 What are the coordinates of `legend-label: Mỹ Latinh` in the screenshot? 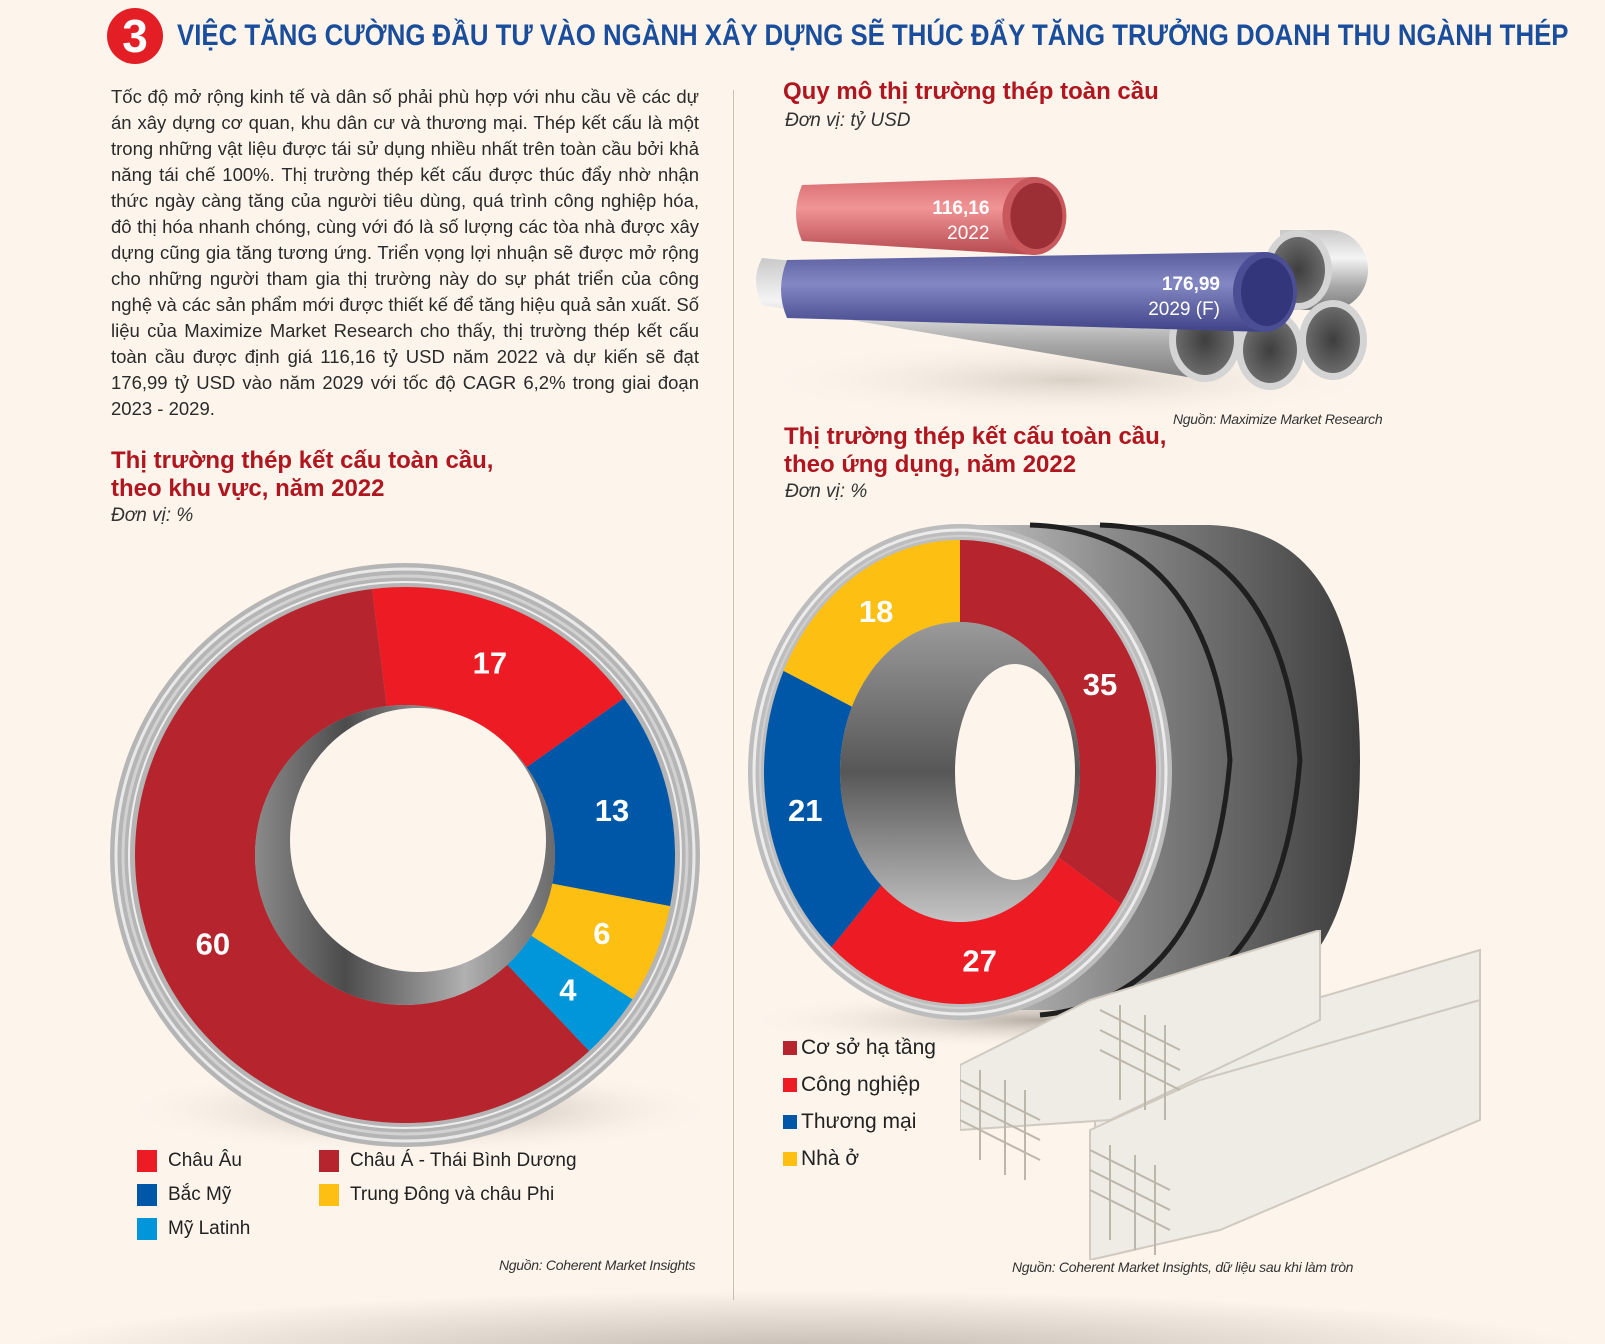 It's located at (209, 1228).